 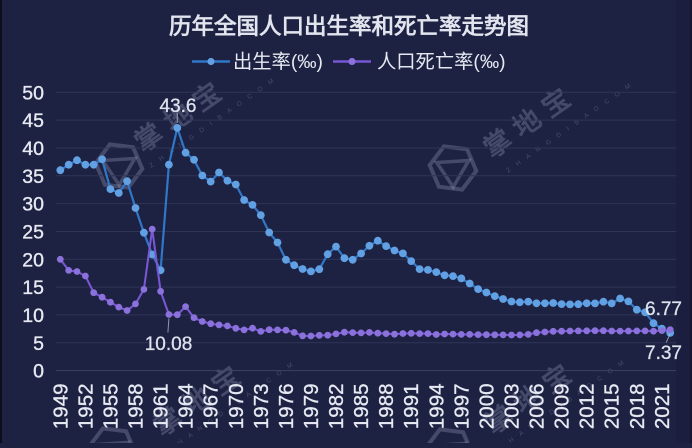 What do you see at coordinates (236, 407) in the screenshot?
I see `svg-text: 1970` at bounding box center [236, 407].